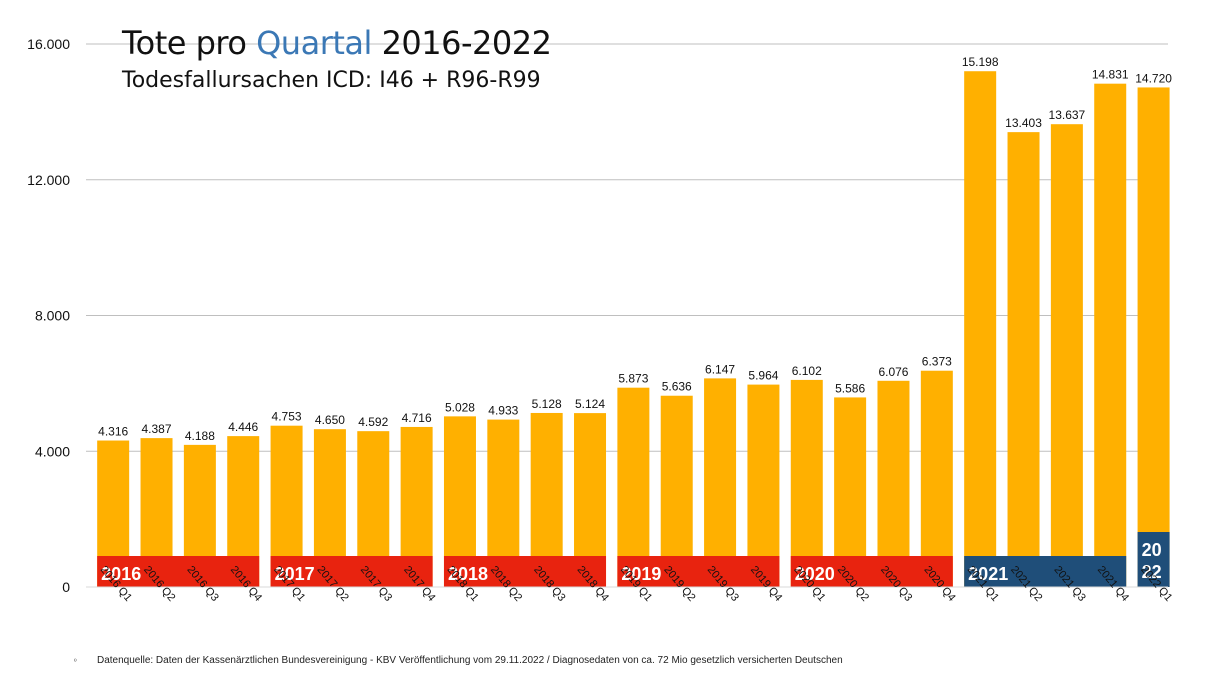 Image resolution: width=1209 pixels, height=682 pixels. I want to click on data-label: 6.102, so click(807, 371).